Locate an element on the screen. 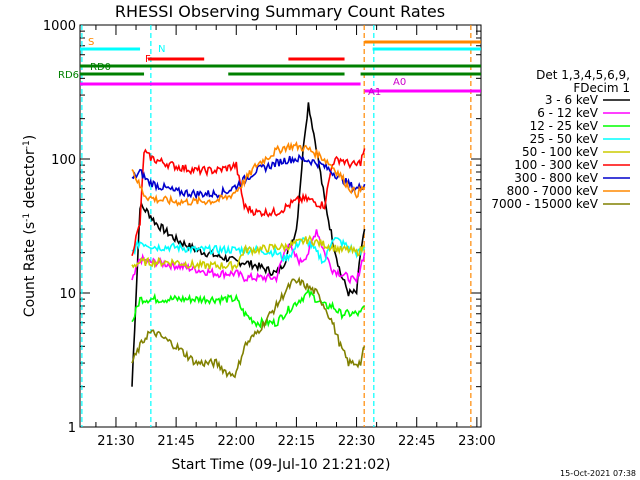  series-100-300-keV is located at coordinates (248, 202).